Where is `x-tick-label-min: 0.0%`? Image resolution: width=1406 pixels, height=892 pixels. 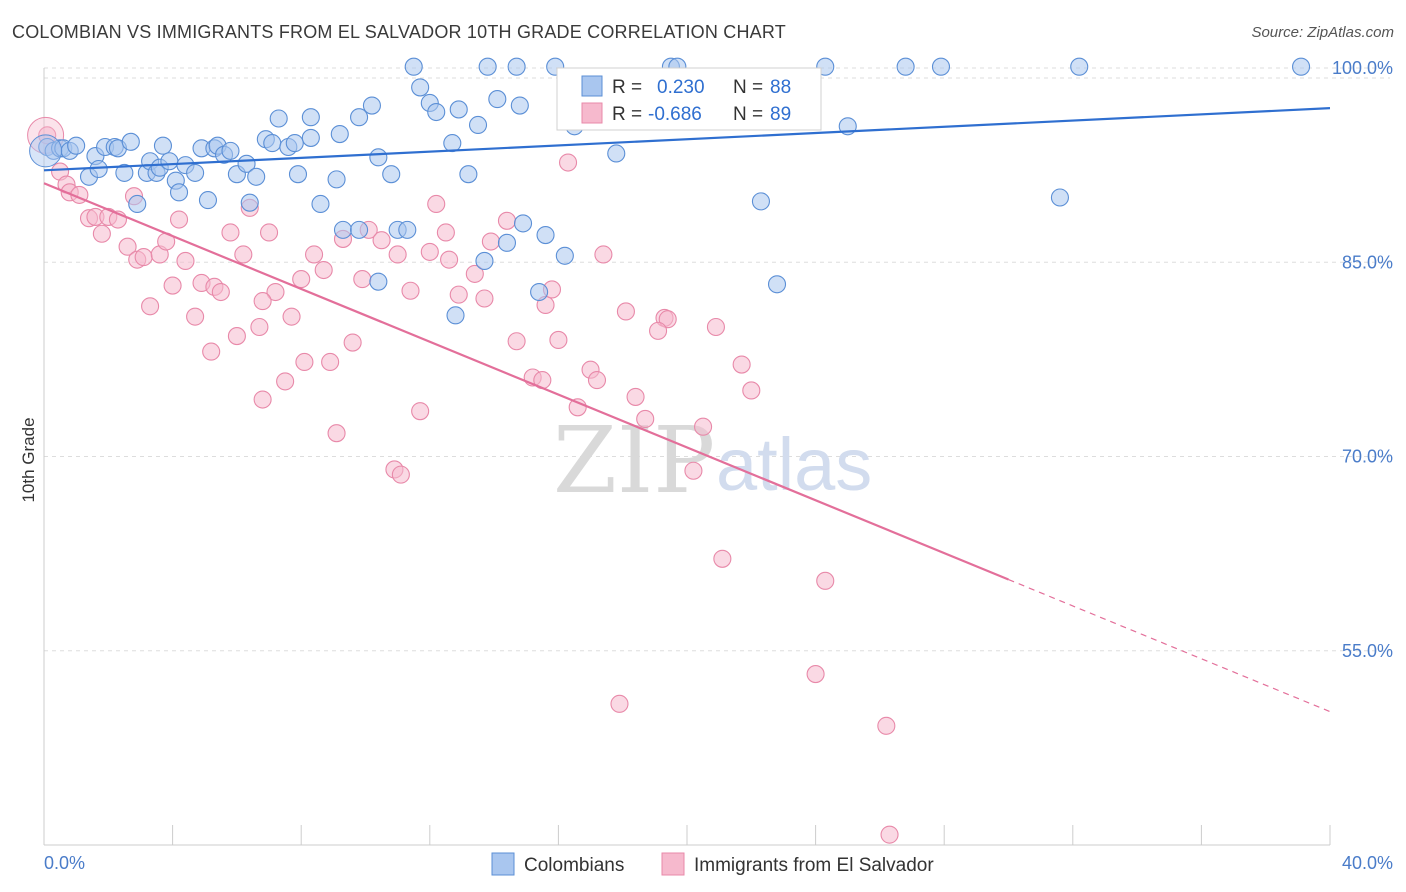 x-tick-label-min: 0.0% is located at coordinates (64, 863).